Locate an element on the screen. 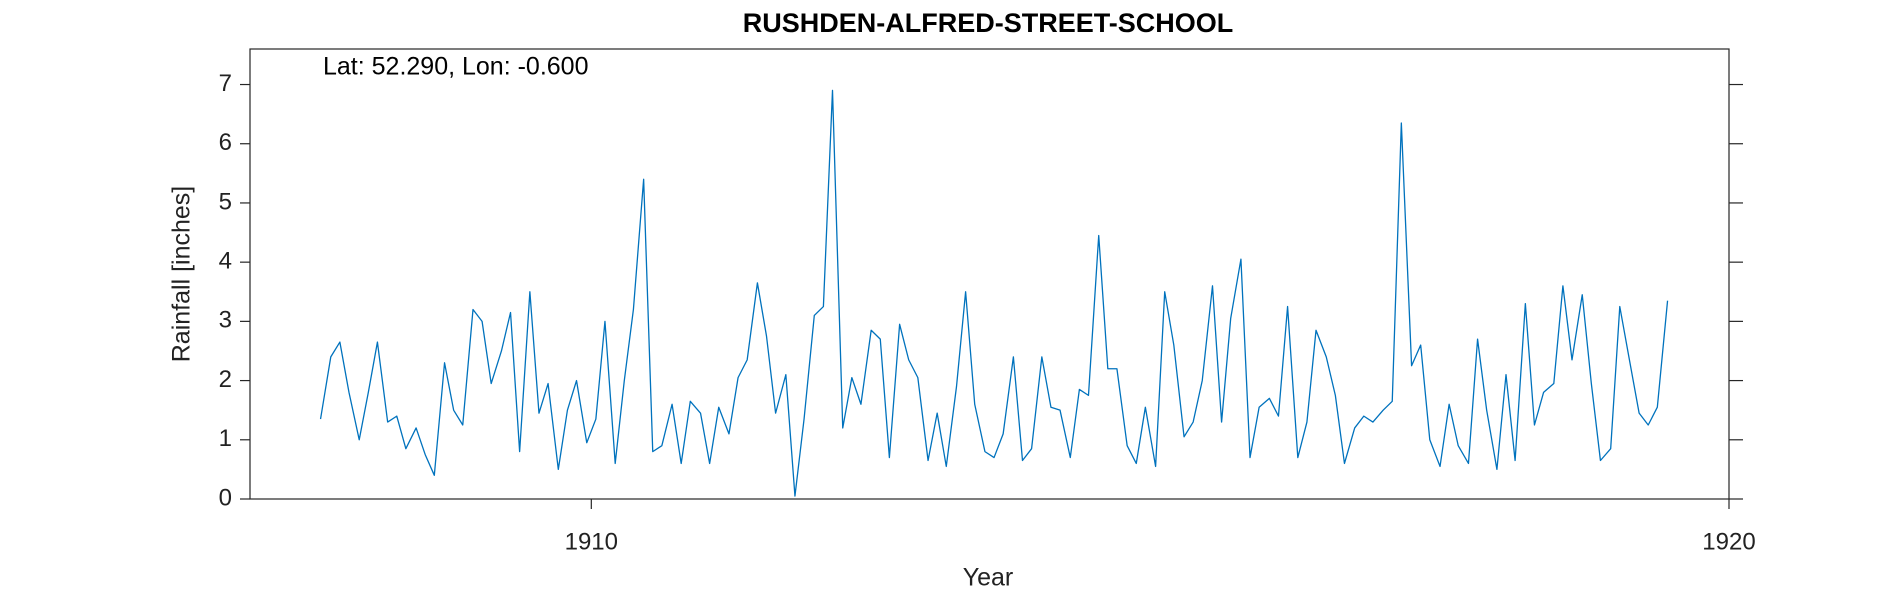 The width and height of the screenshot is (1890, 591). y-axis-label: Rainfall [inches] is located at coordinates (182, 274).